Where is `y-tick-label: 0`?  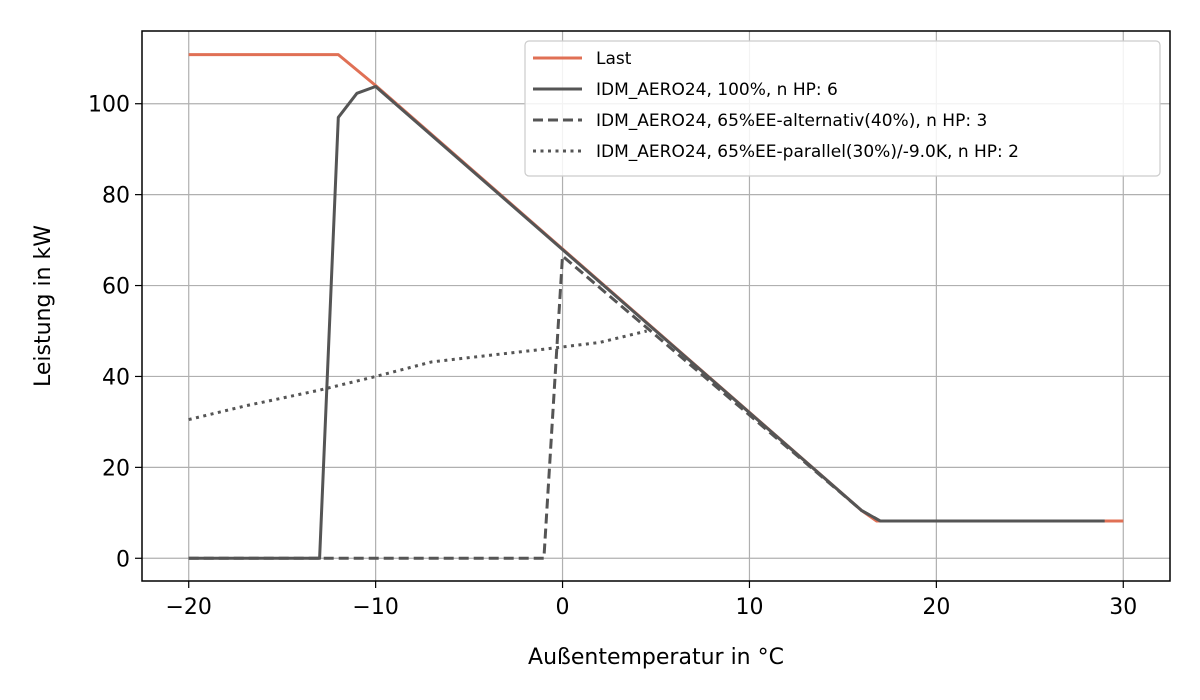 y-tick-label: 0 is located at coordinates (123, 559).